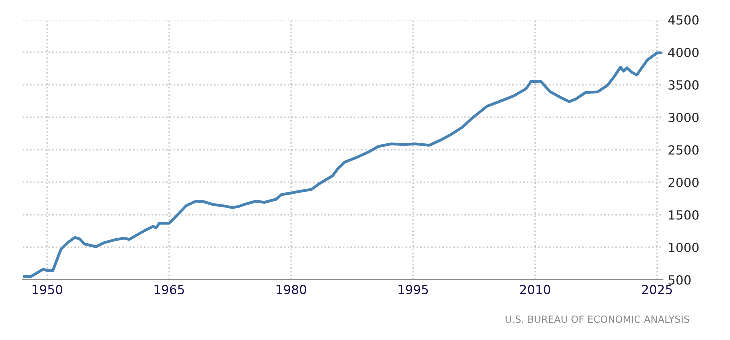 This screenshot has width=730, height=340. What do you see at coordinates (598, 320) in the screenshot?
I see `text: U.S. BUREAU OF ECONOMIC ANALYSIS` at bounding box center [598, 320].